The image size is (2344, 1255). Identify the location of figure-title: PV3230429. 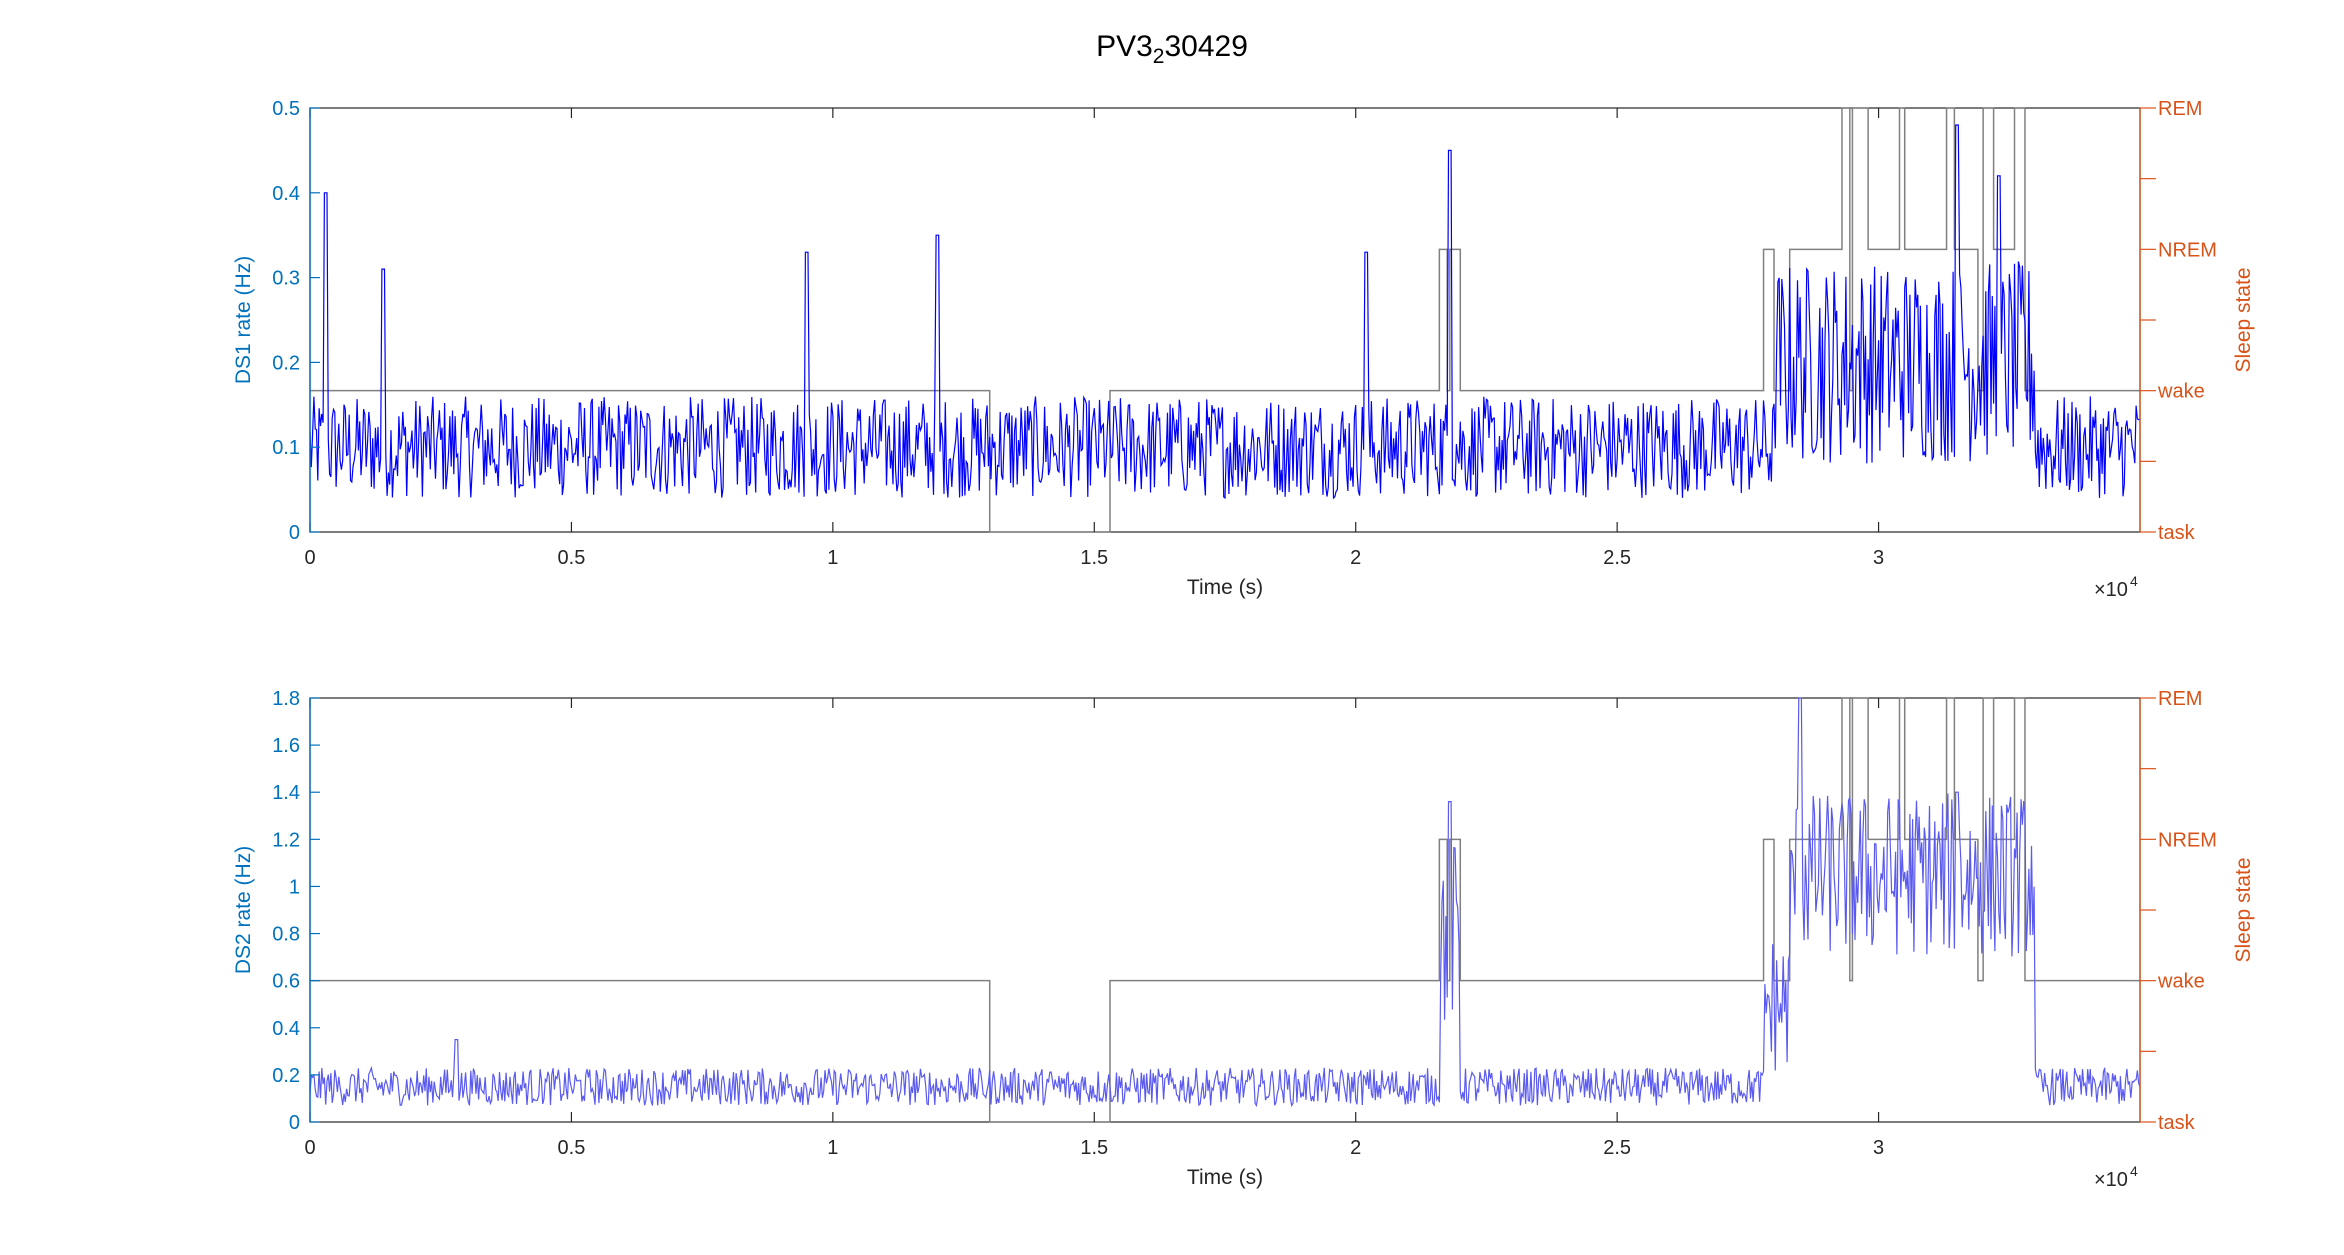
(1172, 49).